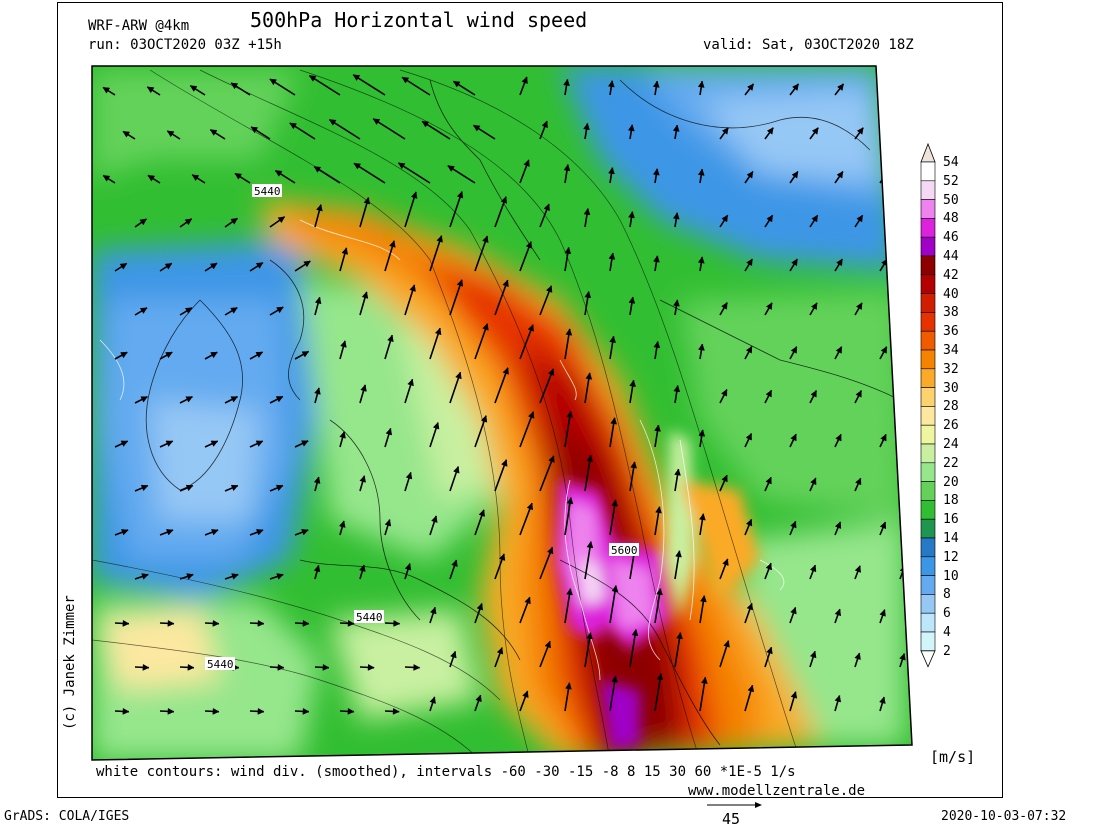 The height and width of the screenshot is (828, 1100). Describe the element at coordinates (951, 369) in the screenshot. I see `colorbar-tick-label: 32` at that location.